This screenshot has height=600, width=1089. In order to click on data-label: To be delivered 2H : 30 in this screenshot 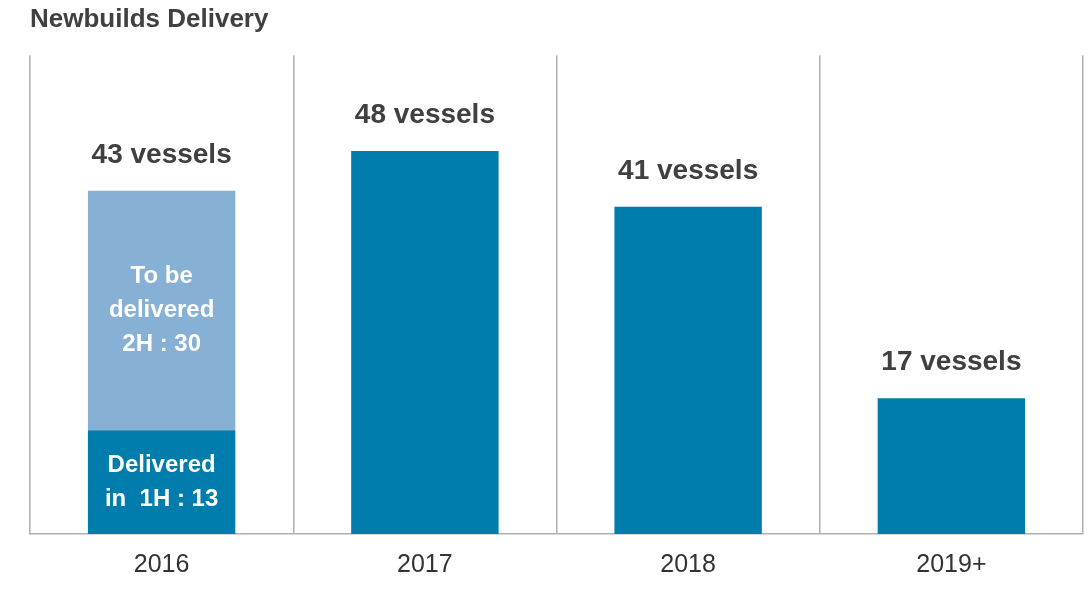, I will do `click(161, 309)`.